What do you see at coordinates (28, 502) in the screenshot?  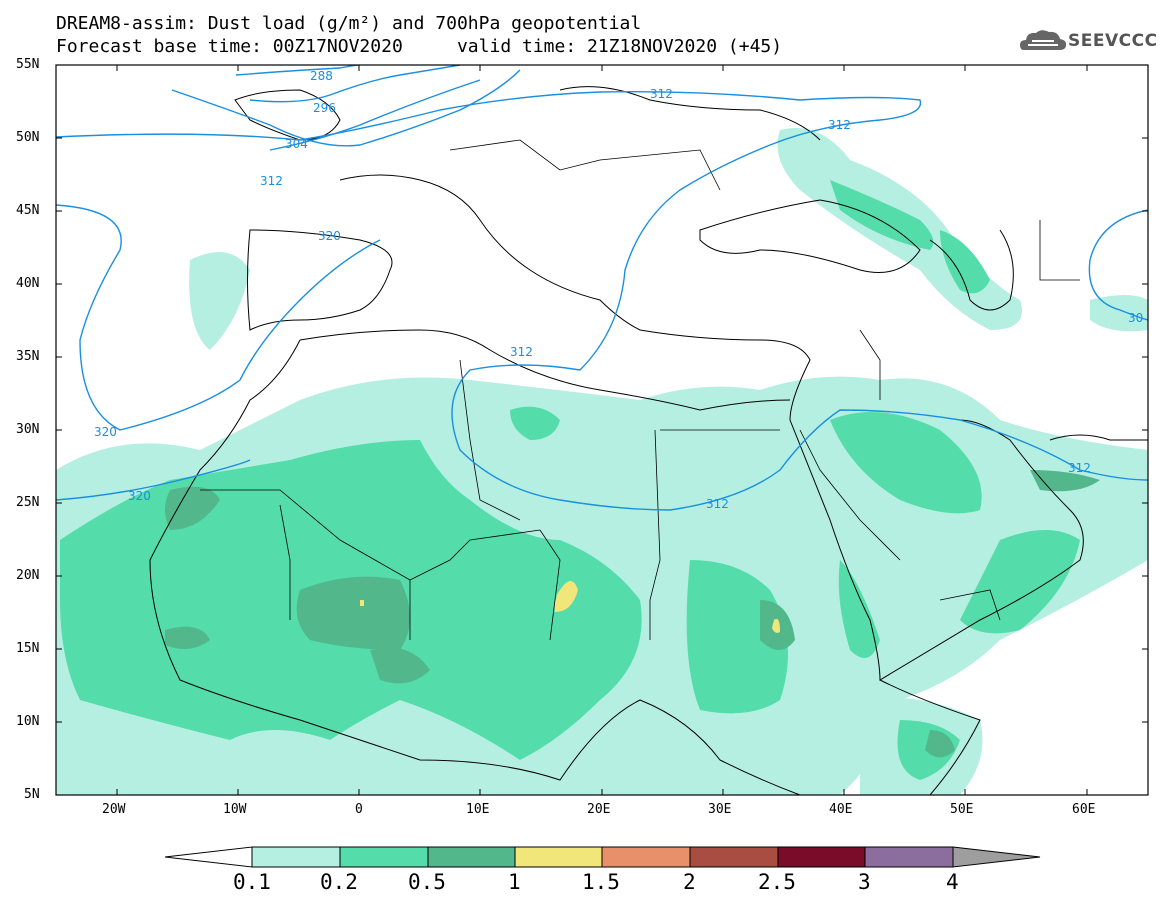 I see `lat-label: 25N` at bounding box center [28, 502].